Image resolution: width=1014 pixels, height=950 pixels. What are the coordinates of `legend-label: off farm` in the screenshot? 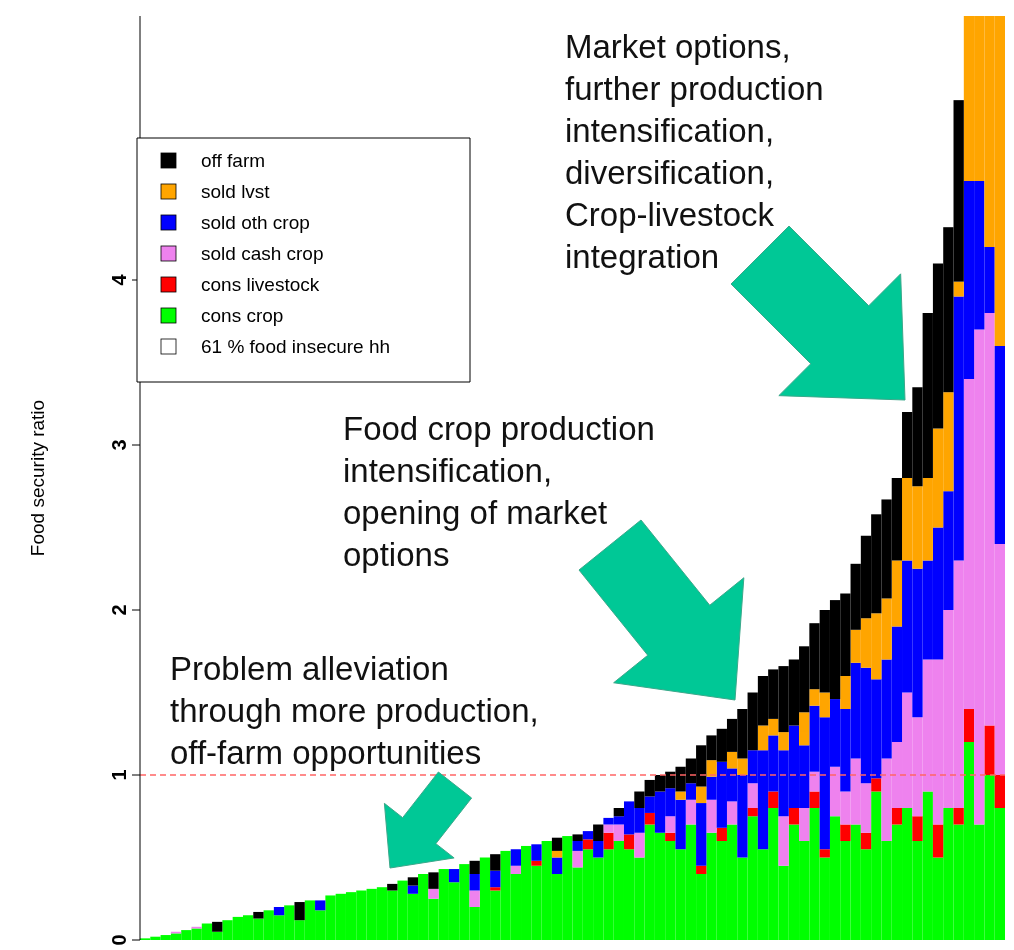 It's located at (233, 160).